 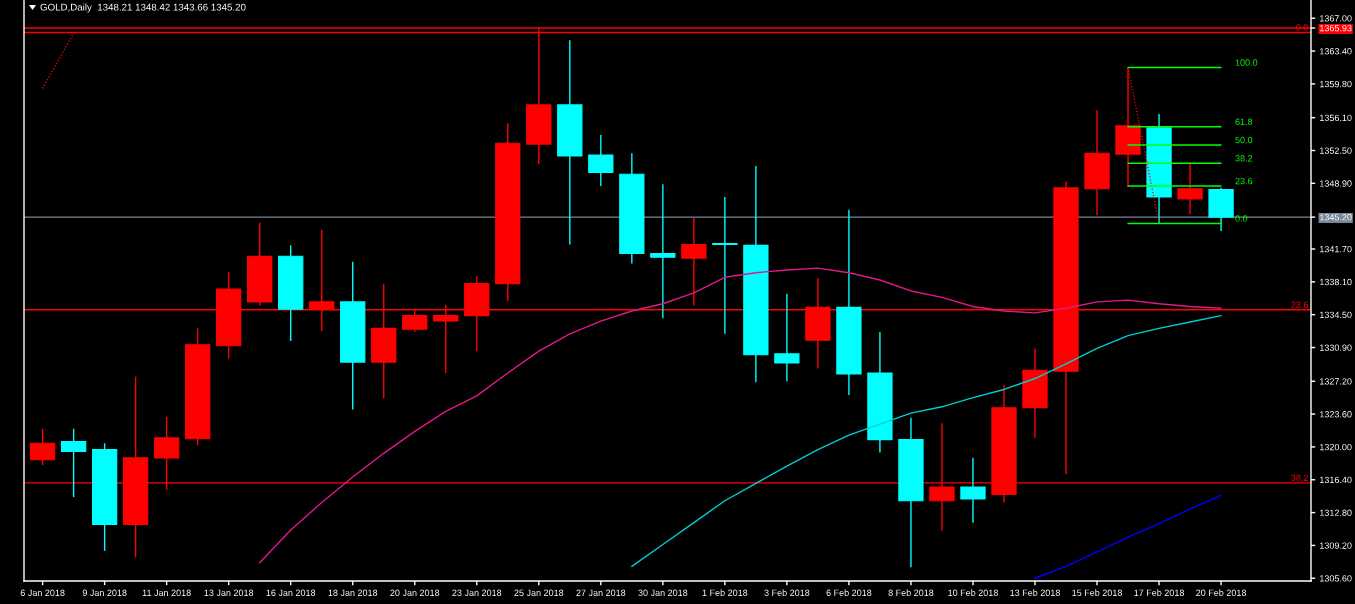 What do you see at coordinates (1244, 140) in the screenshot?
I see `series-label: 50.0` at bounding box center [1244, 140].